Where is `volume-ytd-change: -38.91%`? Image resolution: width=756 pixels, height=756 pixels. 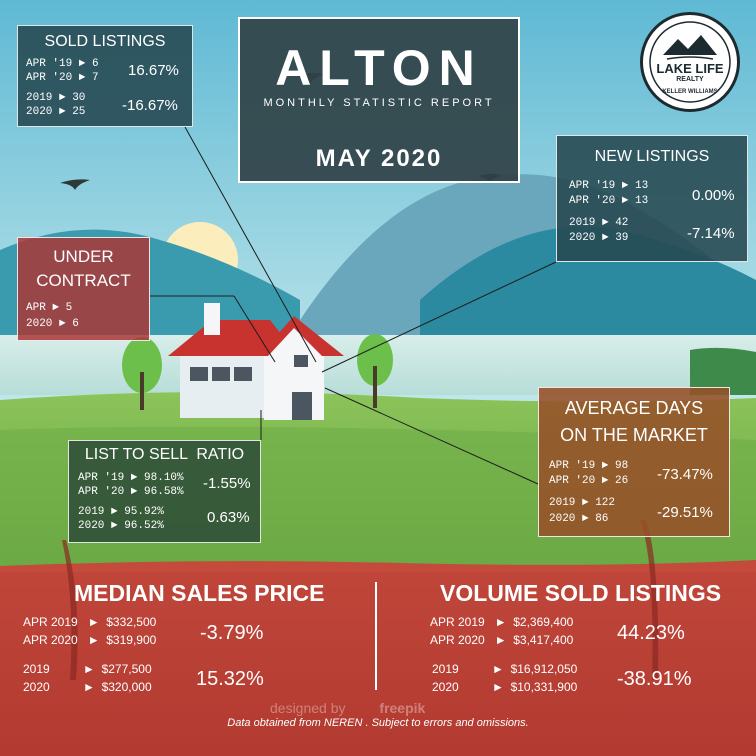 volume-ytd-change: -38.91% is located at coordinates (654, 679).